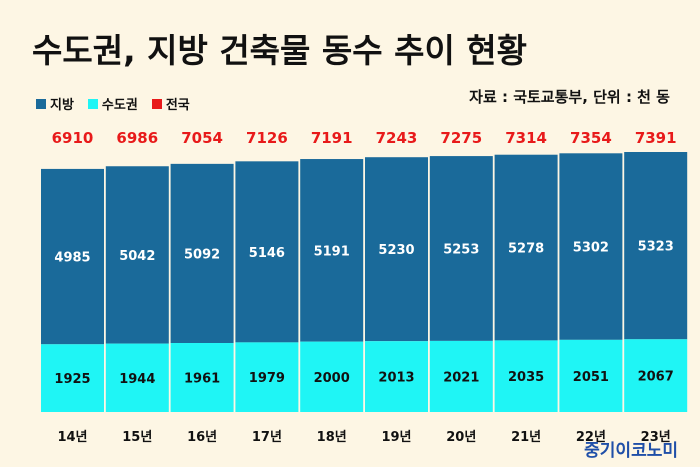 Image resolution: width=700 pixels, height=467 pixels. I want to click on data-label-regional: 5278, so click(526, 249).